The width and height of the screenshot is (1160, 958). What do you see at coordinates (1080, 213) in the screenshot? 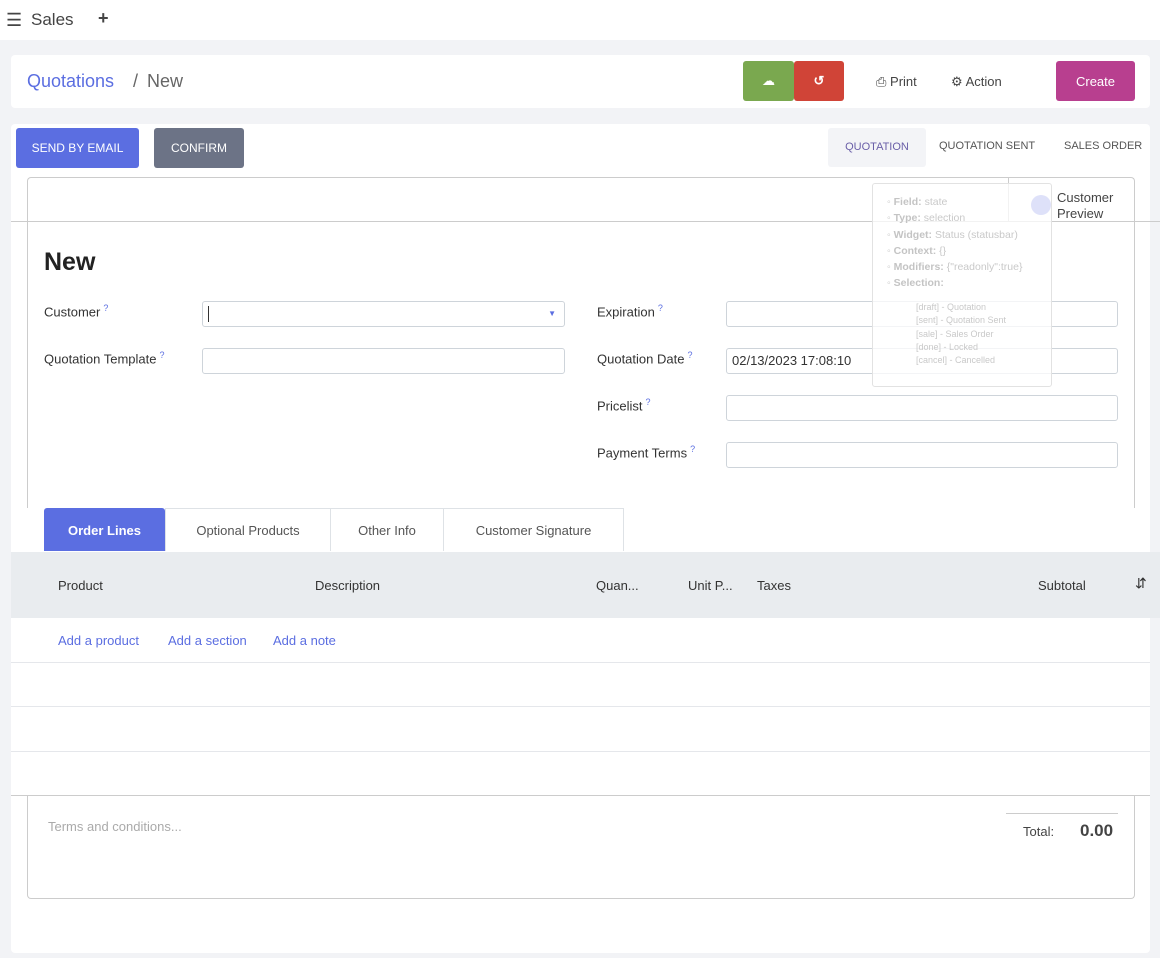
I see `customer-preview-line2: Preview` at bounding box center [1080, 213].